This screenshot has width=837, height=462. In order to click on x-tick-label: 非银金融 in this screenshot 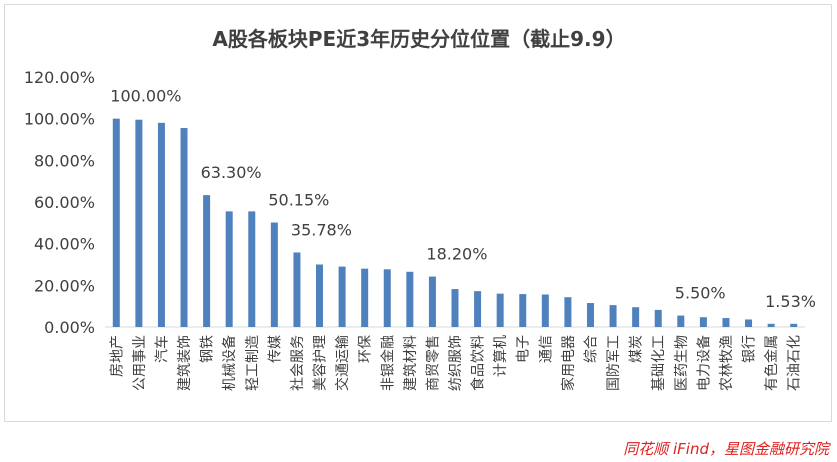, I will do `click(388, 363)`.